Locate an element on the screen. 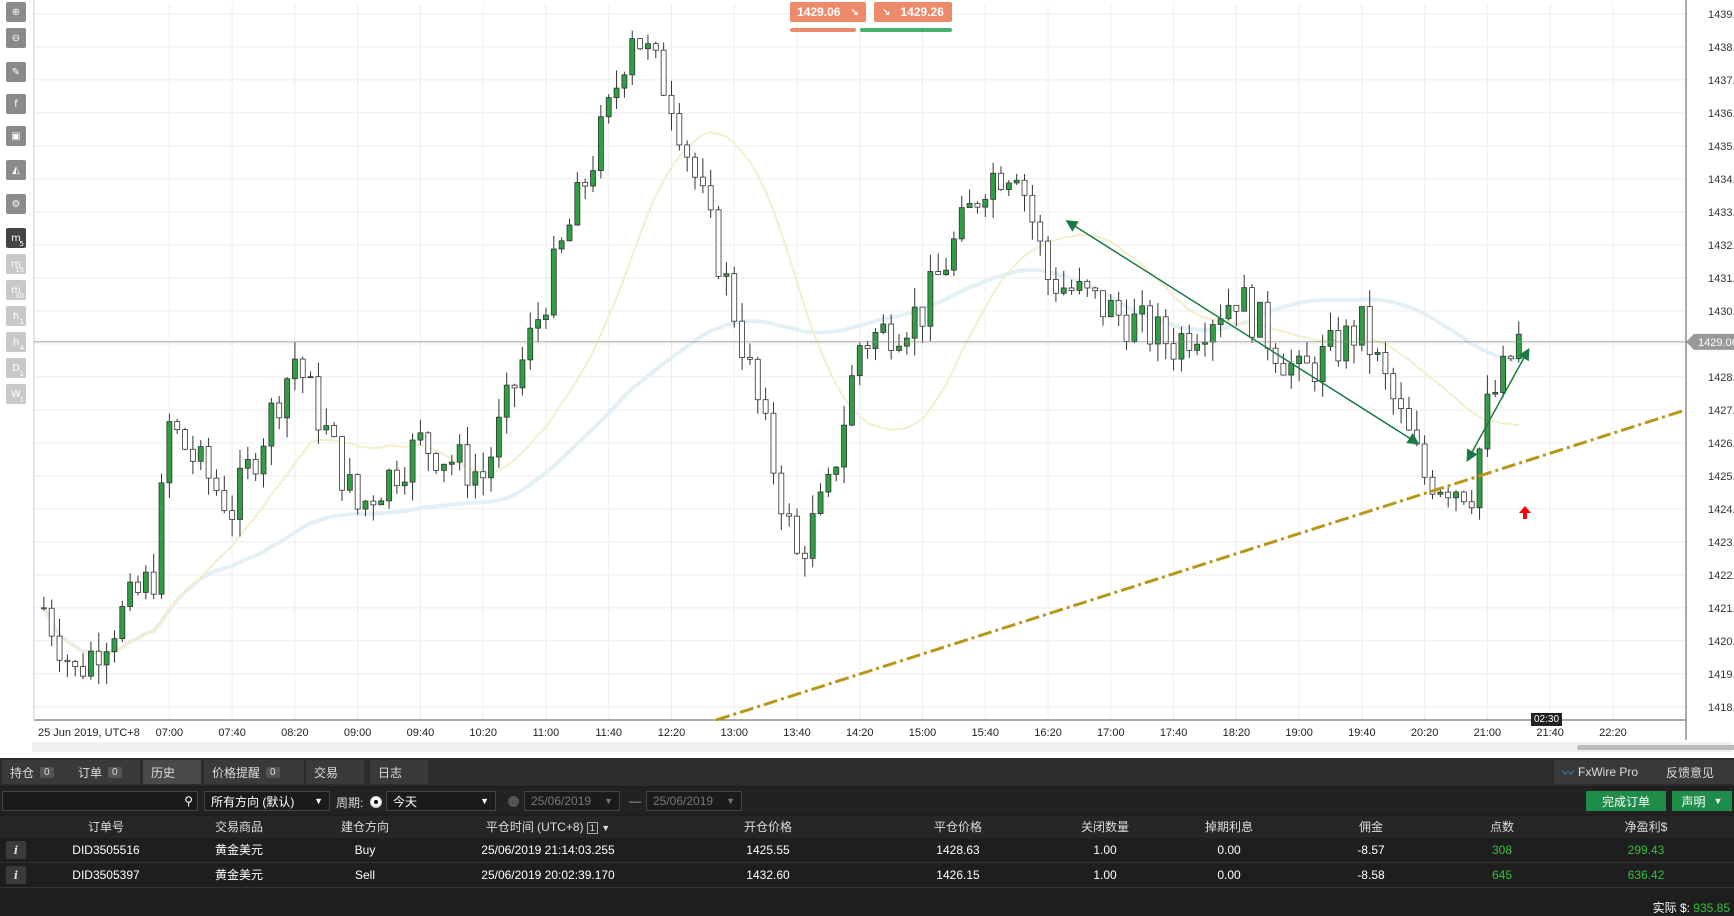 This screenshot has height=916, width=1734. complete-orders-button: 完成订单 is located at coordinates (1626, 801).